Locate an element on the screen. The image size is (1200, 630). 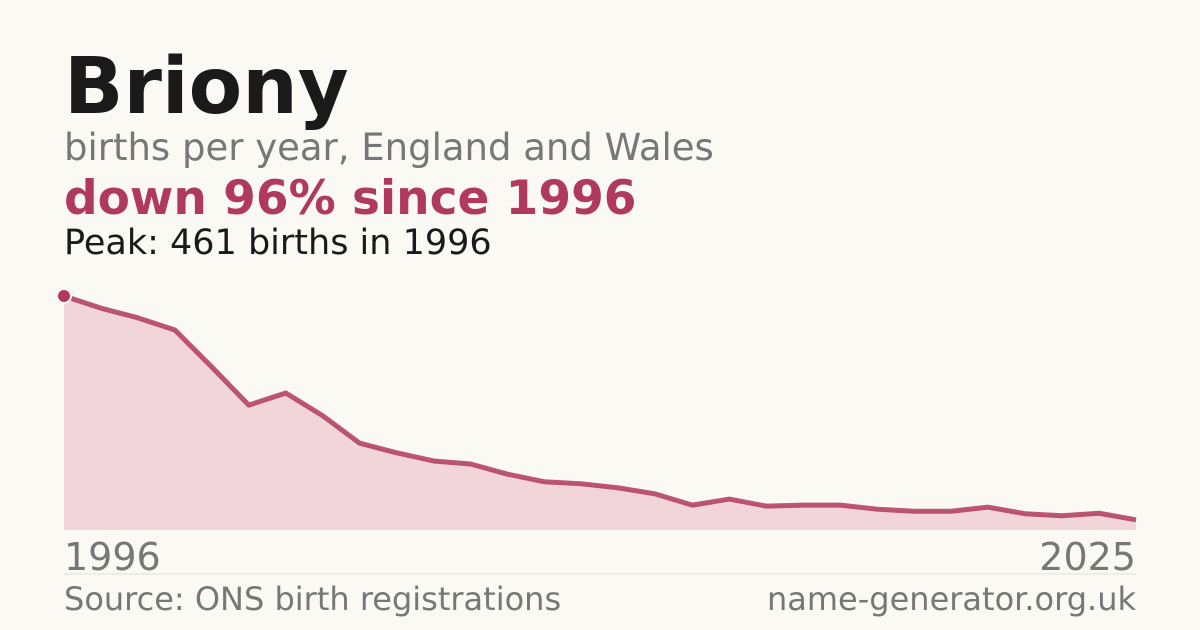
x-tick-label: 2025 is located at coordinates (1087, 557).